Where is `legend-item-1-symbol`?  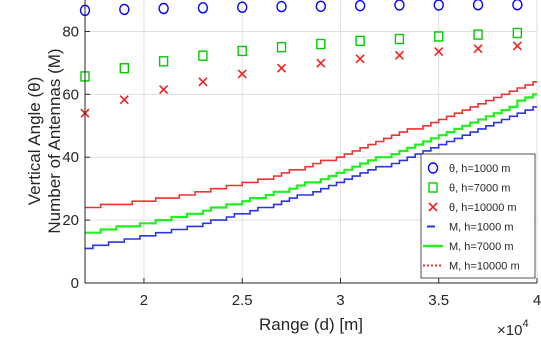 legend-item-1-symbol is located at coordinates (433, 168).